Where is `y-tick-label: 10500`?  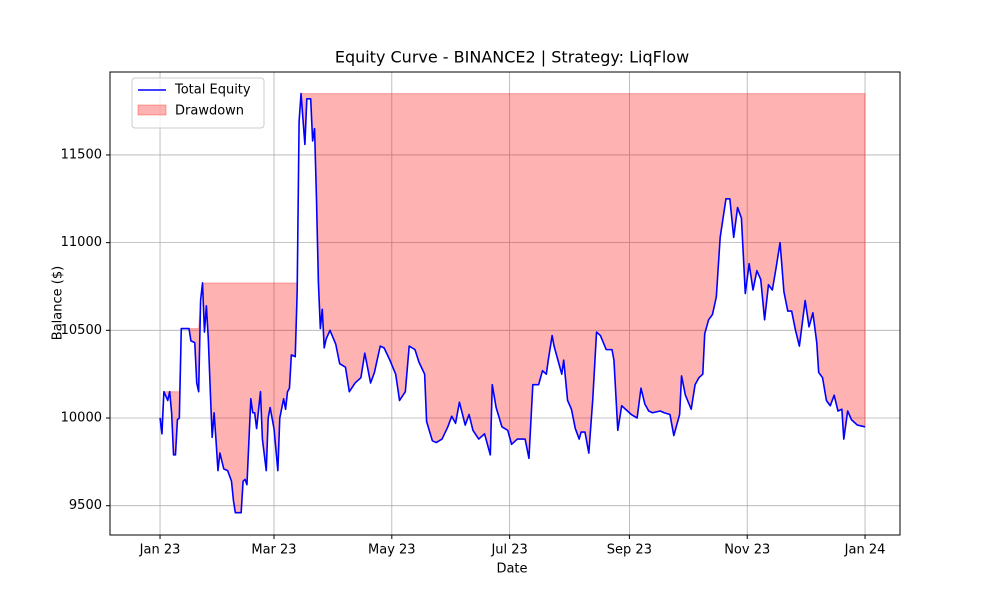 y-tick-label: 10500 is located at coordinates (81, 330).